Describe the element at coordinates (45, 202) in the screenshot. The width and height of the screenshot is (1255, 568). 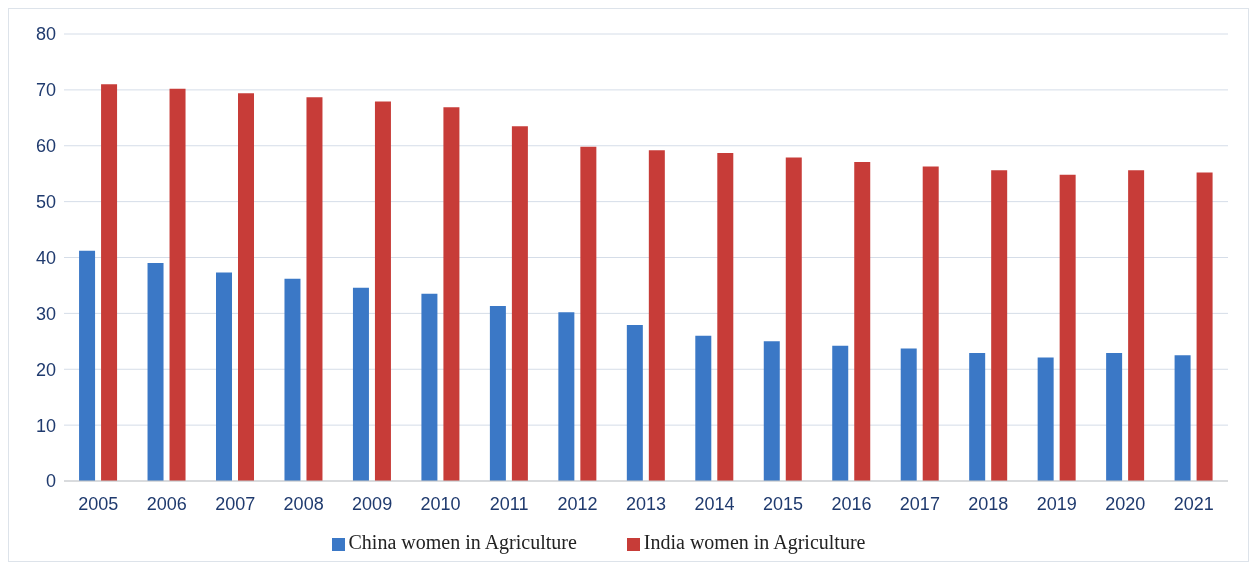
I see `y-tick-label: 50` at that location.